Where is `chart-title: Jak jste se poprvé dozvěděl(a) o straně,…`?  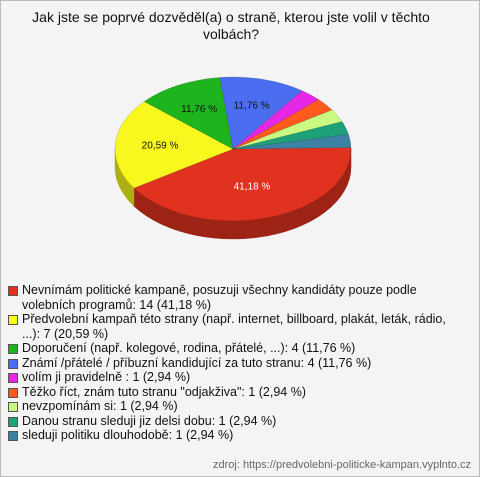 chart-title: Jak jste se poprvé dozvěděl(a) o straně,… is located at coordinates (231, 25).